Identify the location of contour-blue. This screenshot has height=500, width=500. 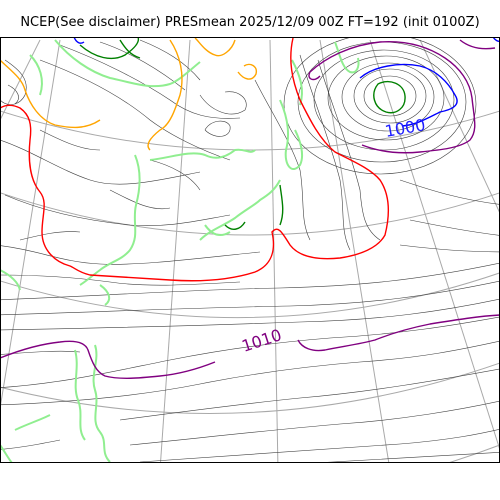
(79, 40).